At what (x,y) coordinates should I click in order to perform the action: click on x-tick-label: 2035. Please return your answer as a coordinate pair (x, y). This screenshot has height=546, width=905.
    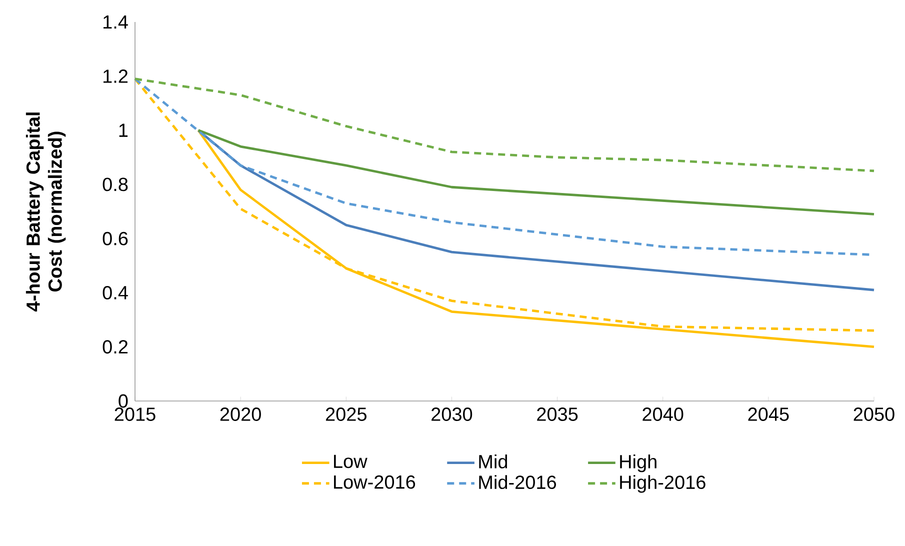
    Looking at the image, I should click on (557, 414).